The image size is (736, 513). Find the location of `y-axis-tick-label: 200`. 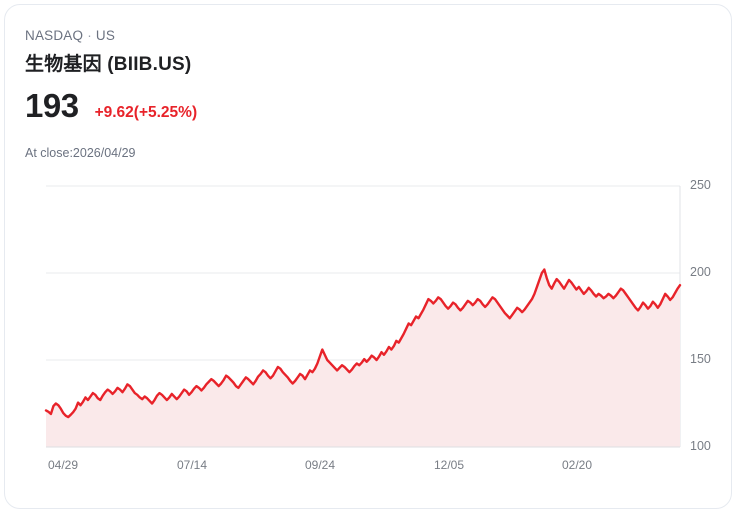

y-axis-tick-label: 200 is located at coordinates (700, 272).